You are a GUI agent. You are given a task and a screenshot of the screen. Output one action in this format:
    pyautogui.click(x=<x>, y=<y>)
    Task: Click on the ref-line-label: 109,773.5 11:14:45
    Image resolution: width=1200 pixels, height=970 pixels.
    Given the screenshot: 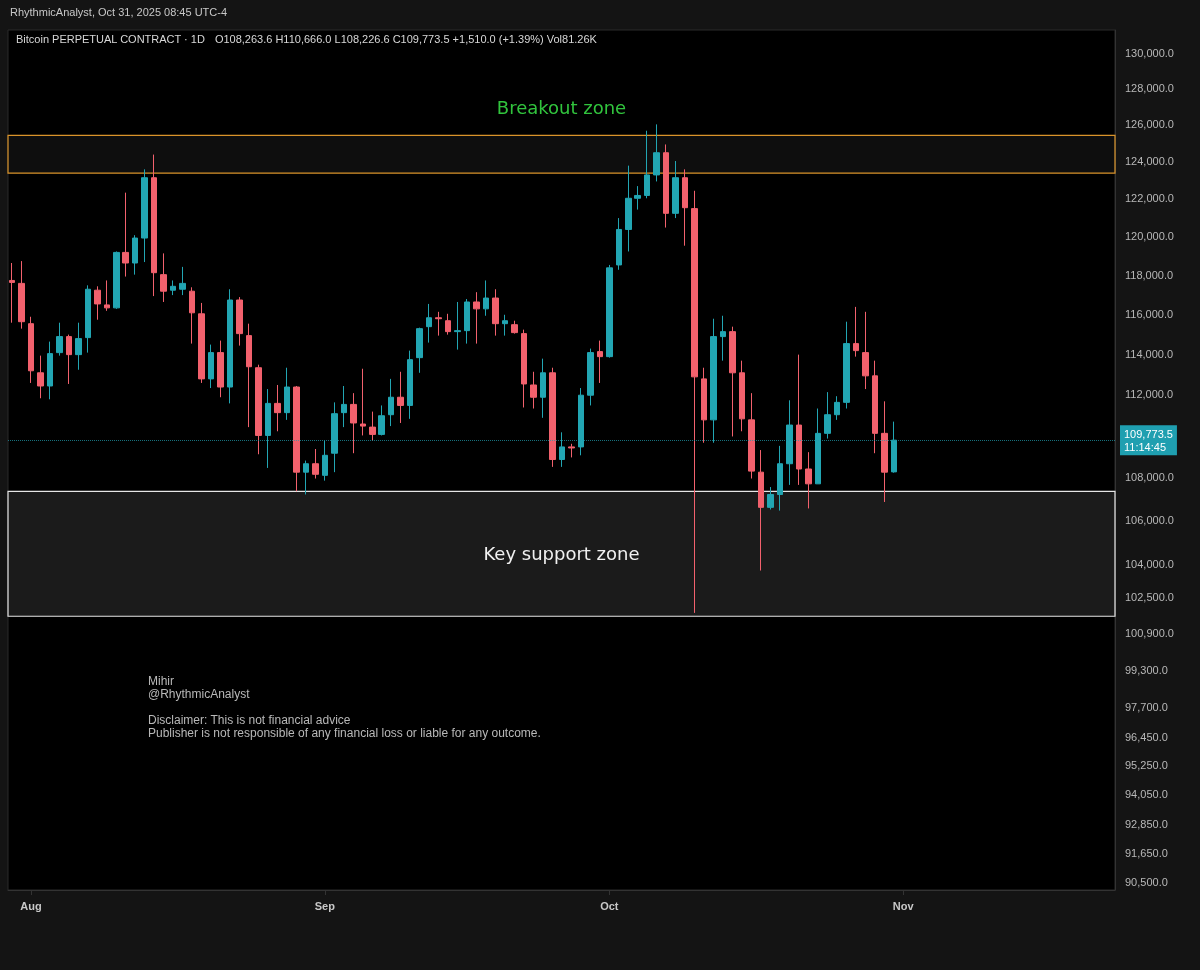 What is the action you would take?
    pyautogui.click(x=1148, y=440)
    